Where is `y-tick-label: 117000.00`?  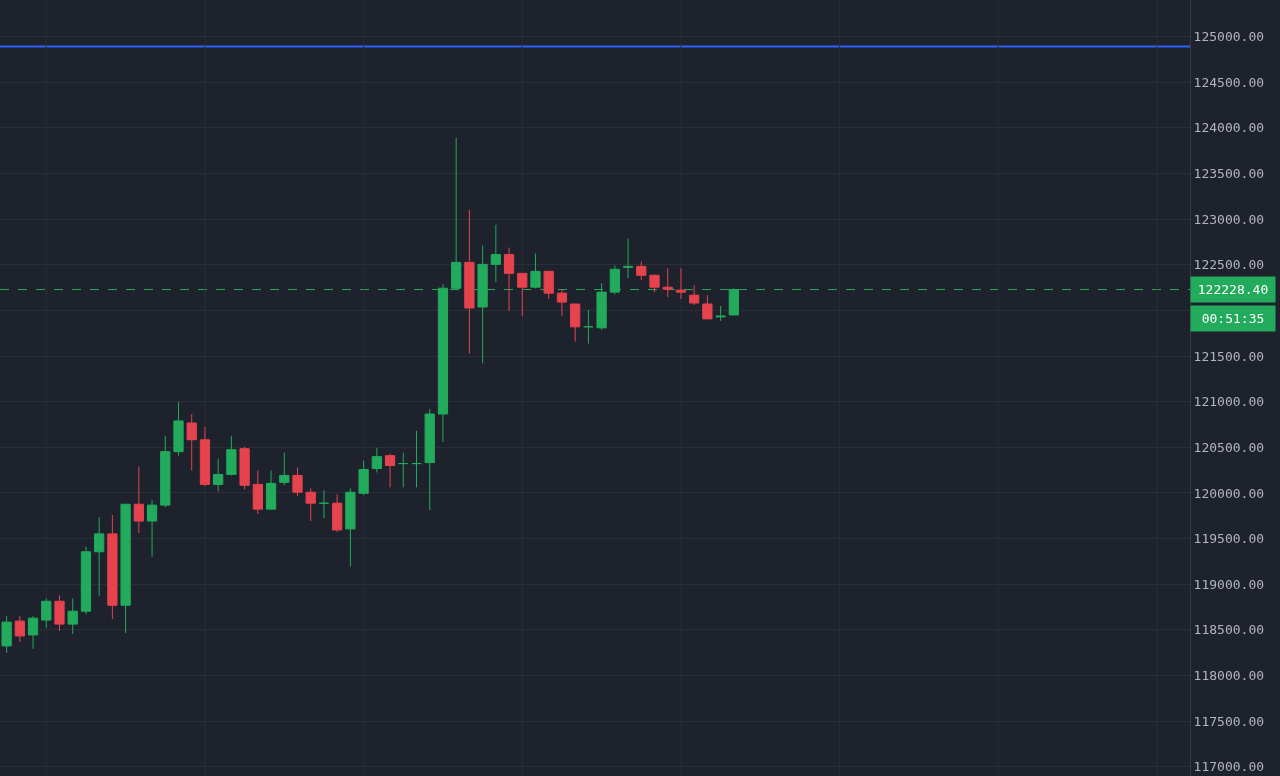 y-tick-label: 117000.00 is located at coordinates (1229, 767).